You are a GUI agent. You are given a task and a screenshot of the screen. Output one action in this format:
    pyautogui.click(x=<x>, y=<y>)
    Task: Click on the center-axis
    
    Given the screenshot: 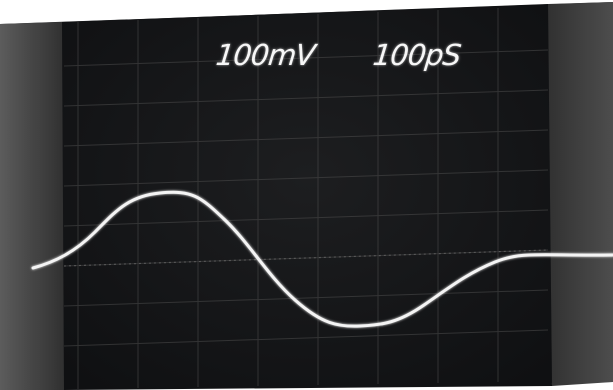 What is the action you would take?
    pyautogui.click(x=306, y=258)
    